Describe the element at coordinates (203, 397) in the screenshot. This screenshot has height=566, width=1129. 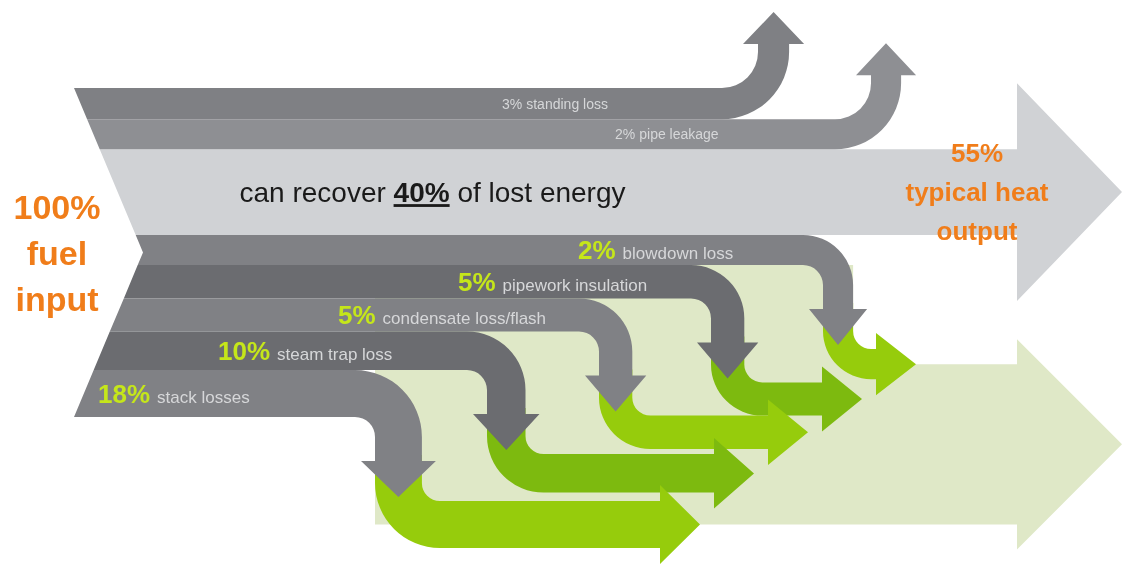
I see `category-label: stack losses` at that location.